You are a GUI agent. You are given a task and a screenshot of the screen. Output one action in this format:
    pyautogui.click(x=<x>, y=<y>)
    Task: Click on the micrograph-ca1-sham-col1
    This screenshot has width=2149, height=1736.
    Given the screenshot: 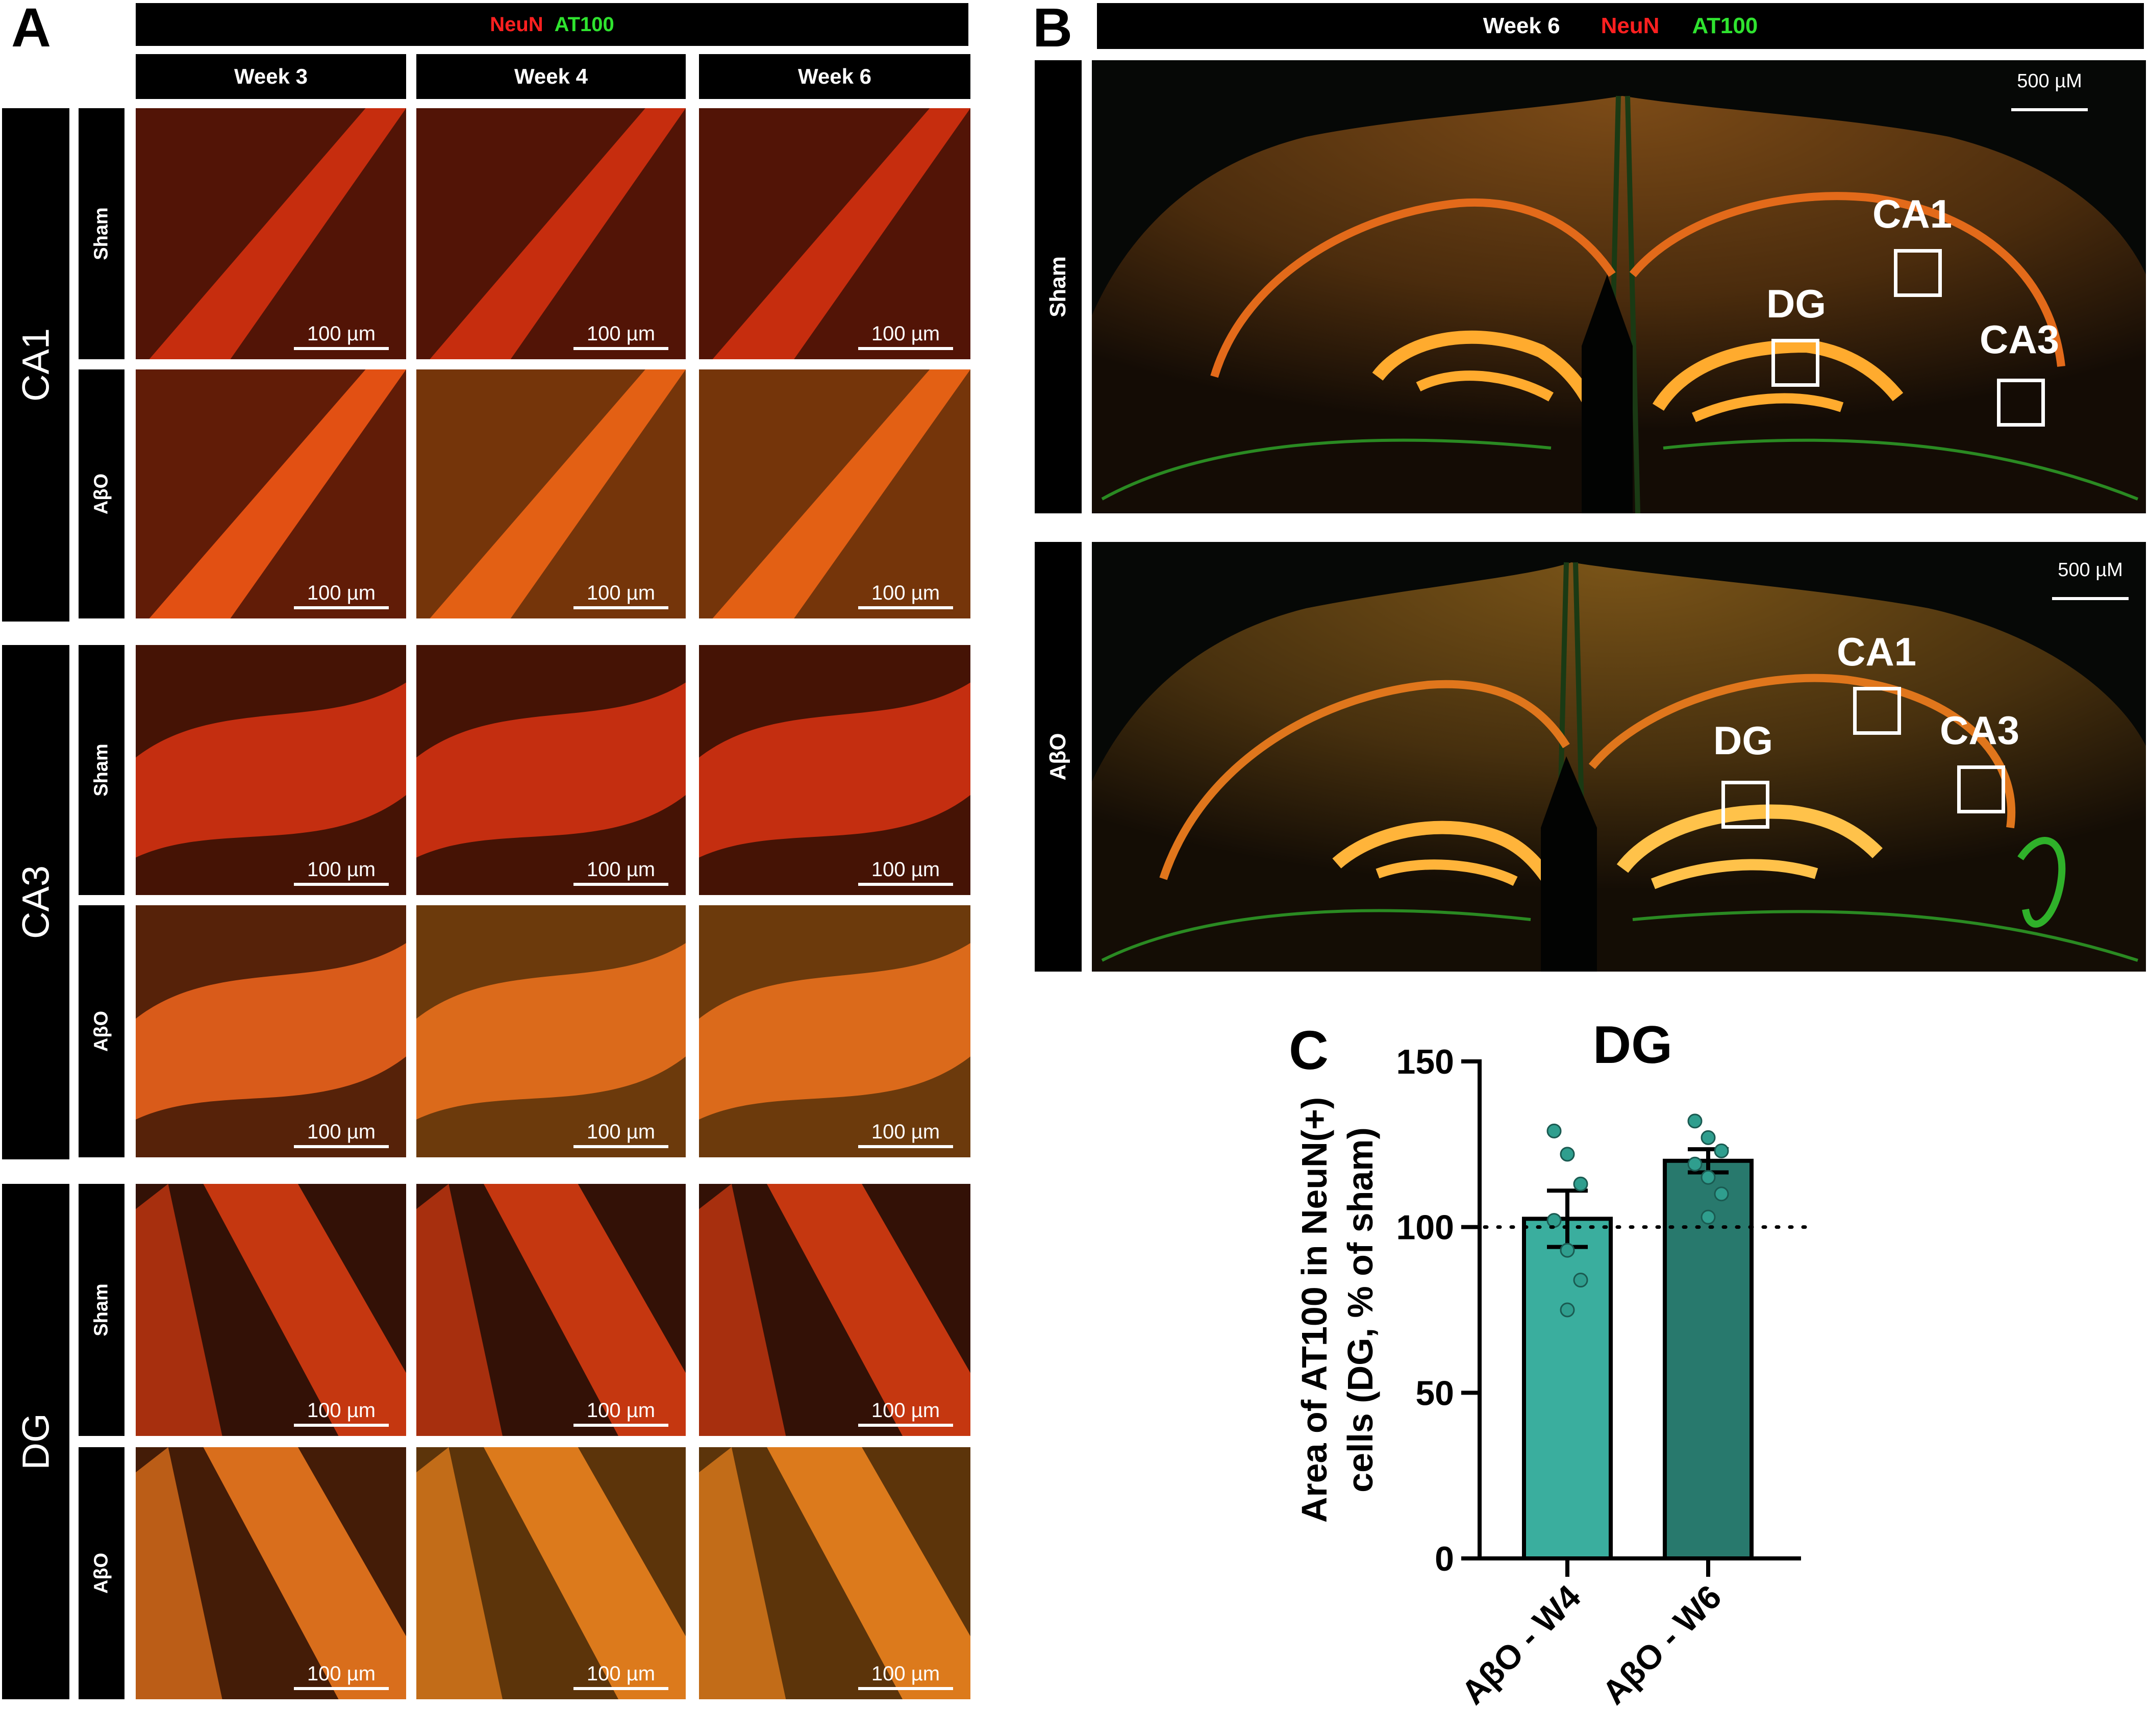 What is the action you would take?
    pyautogui.click(x=271, y=234)
    